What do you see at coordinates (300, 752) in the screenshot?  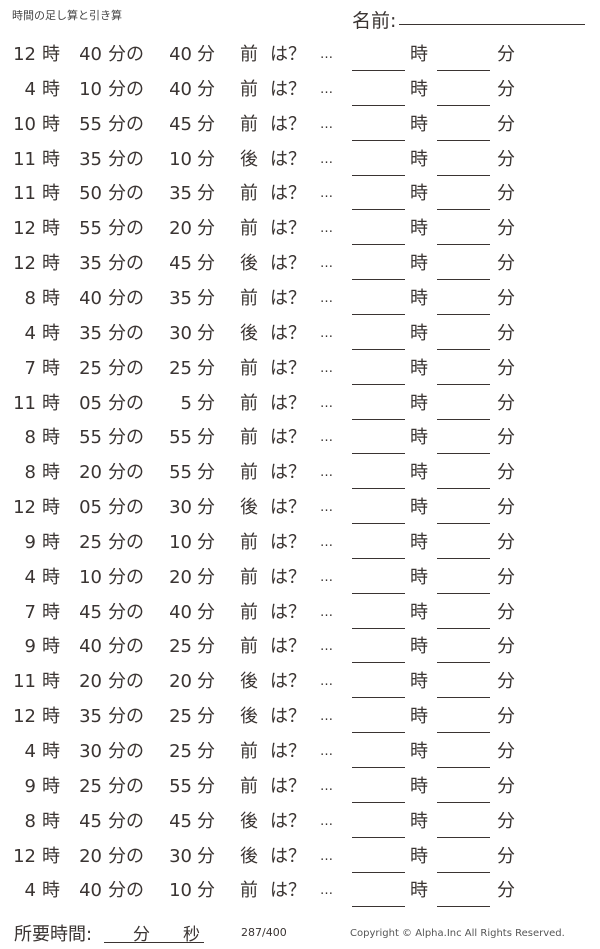 I see `problem-row: 4 時 30 分の 25 分前は？… 時分` at bounding box center [300, 752].